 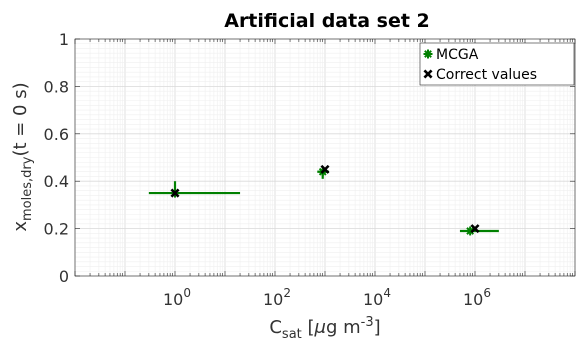 What do you see at coordinates (56, 134) in the screenshot?
I see `y-tick-label: 0.6` at bounding box center [56, 134].